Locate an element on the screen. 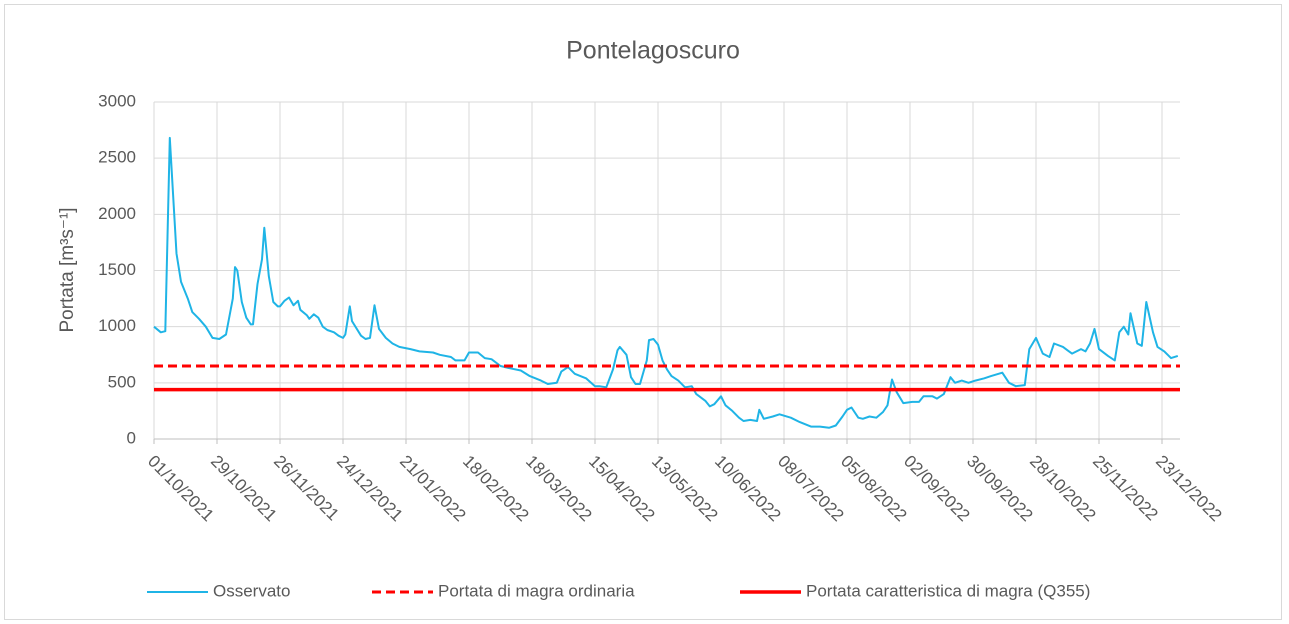  y-tick-label: 1500 is located at coordinates (117, 269).